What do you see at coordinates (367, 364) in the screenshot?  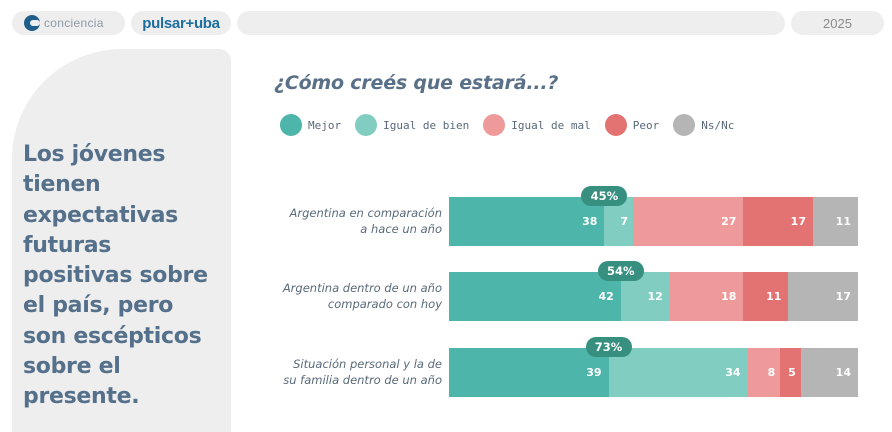 I see `category-label-line: Situación personal y la de` at bounding box center [367, 364].